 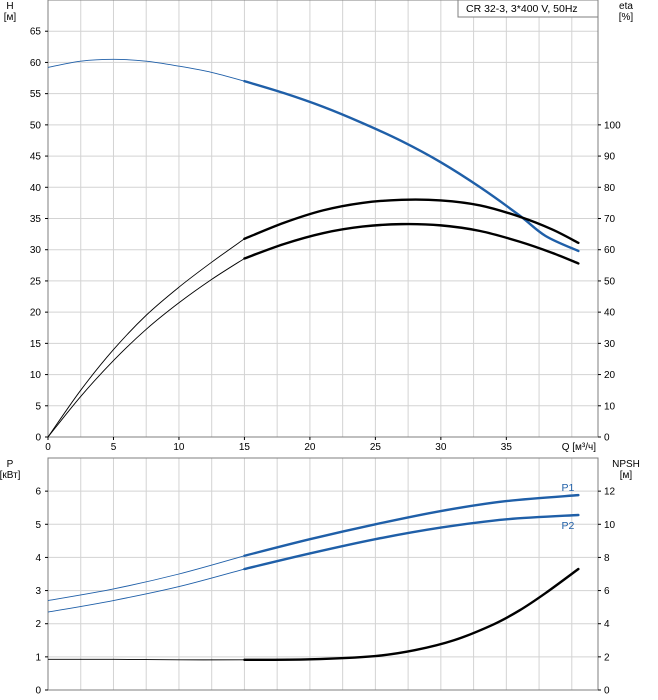 What do you see at coordinates (626, 475) in the screenshot?
I see `y-right-axis-unit: [м]` at bounding box center [626, 475].